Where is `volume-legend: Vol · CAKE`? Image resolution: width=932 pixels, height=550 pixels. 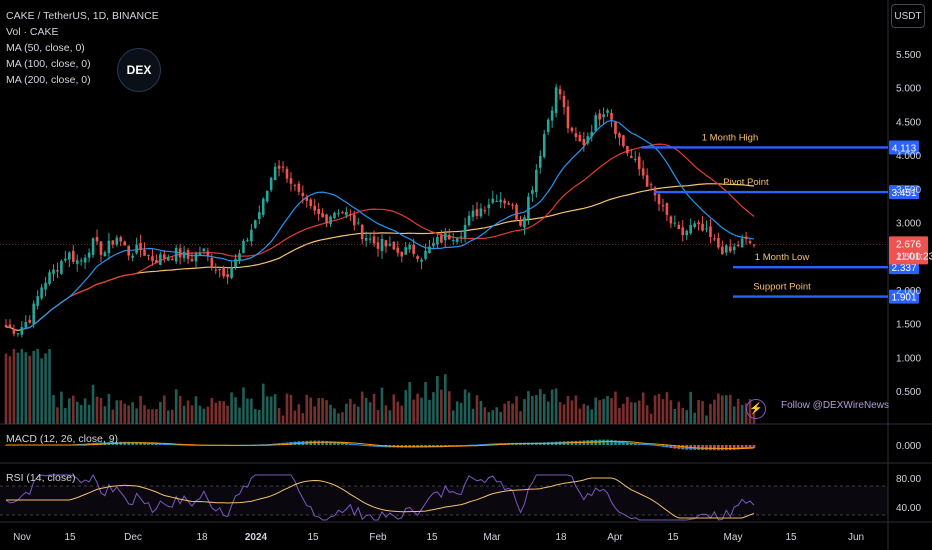
volume-legend: Vol · CAKE is located at coordinates (32, 32).